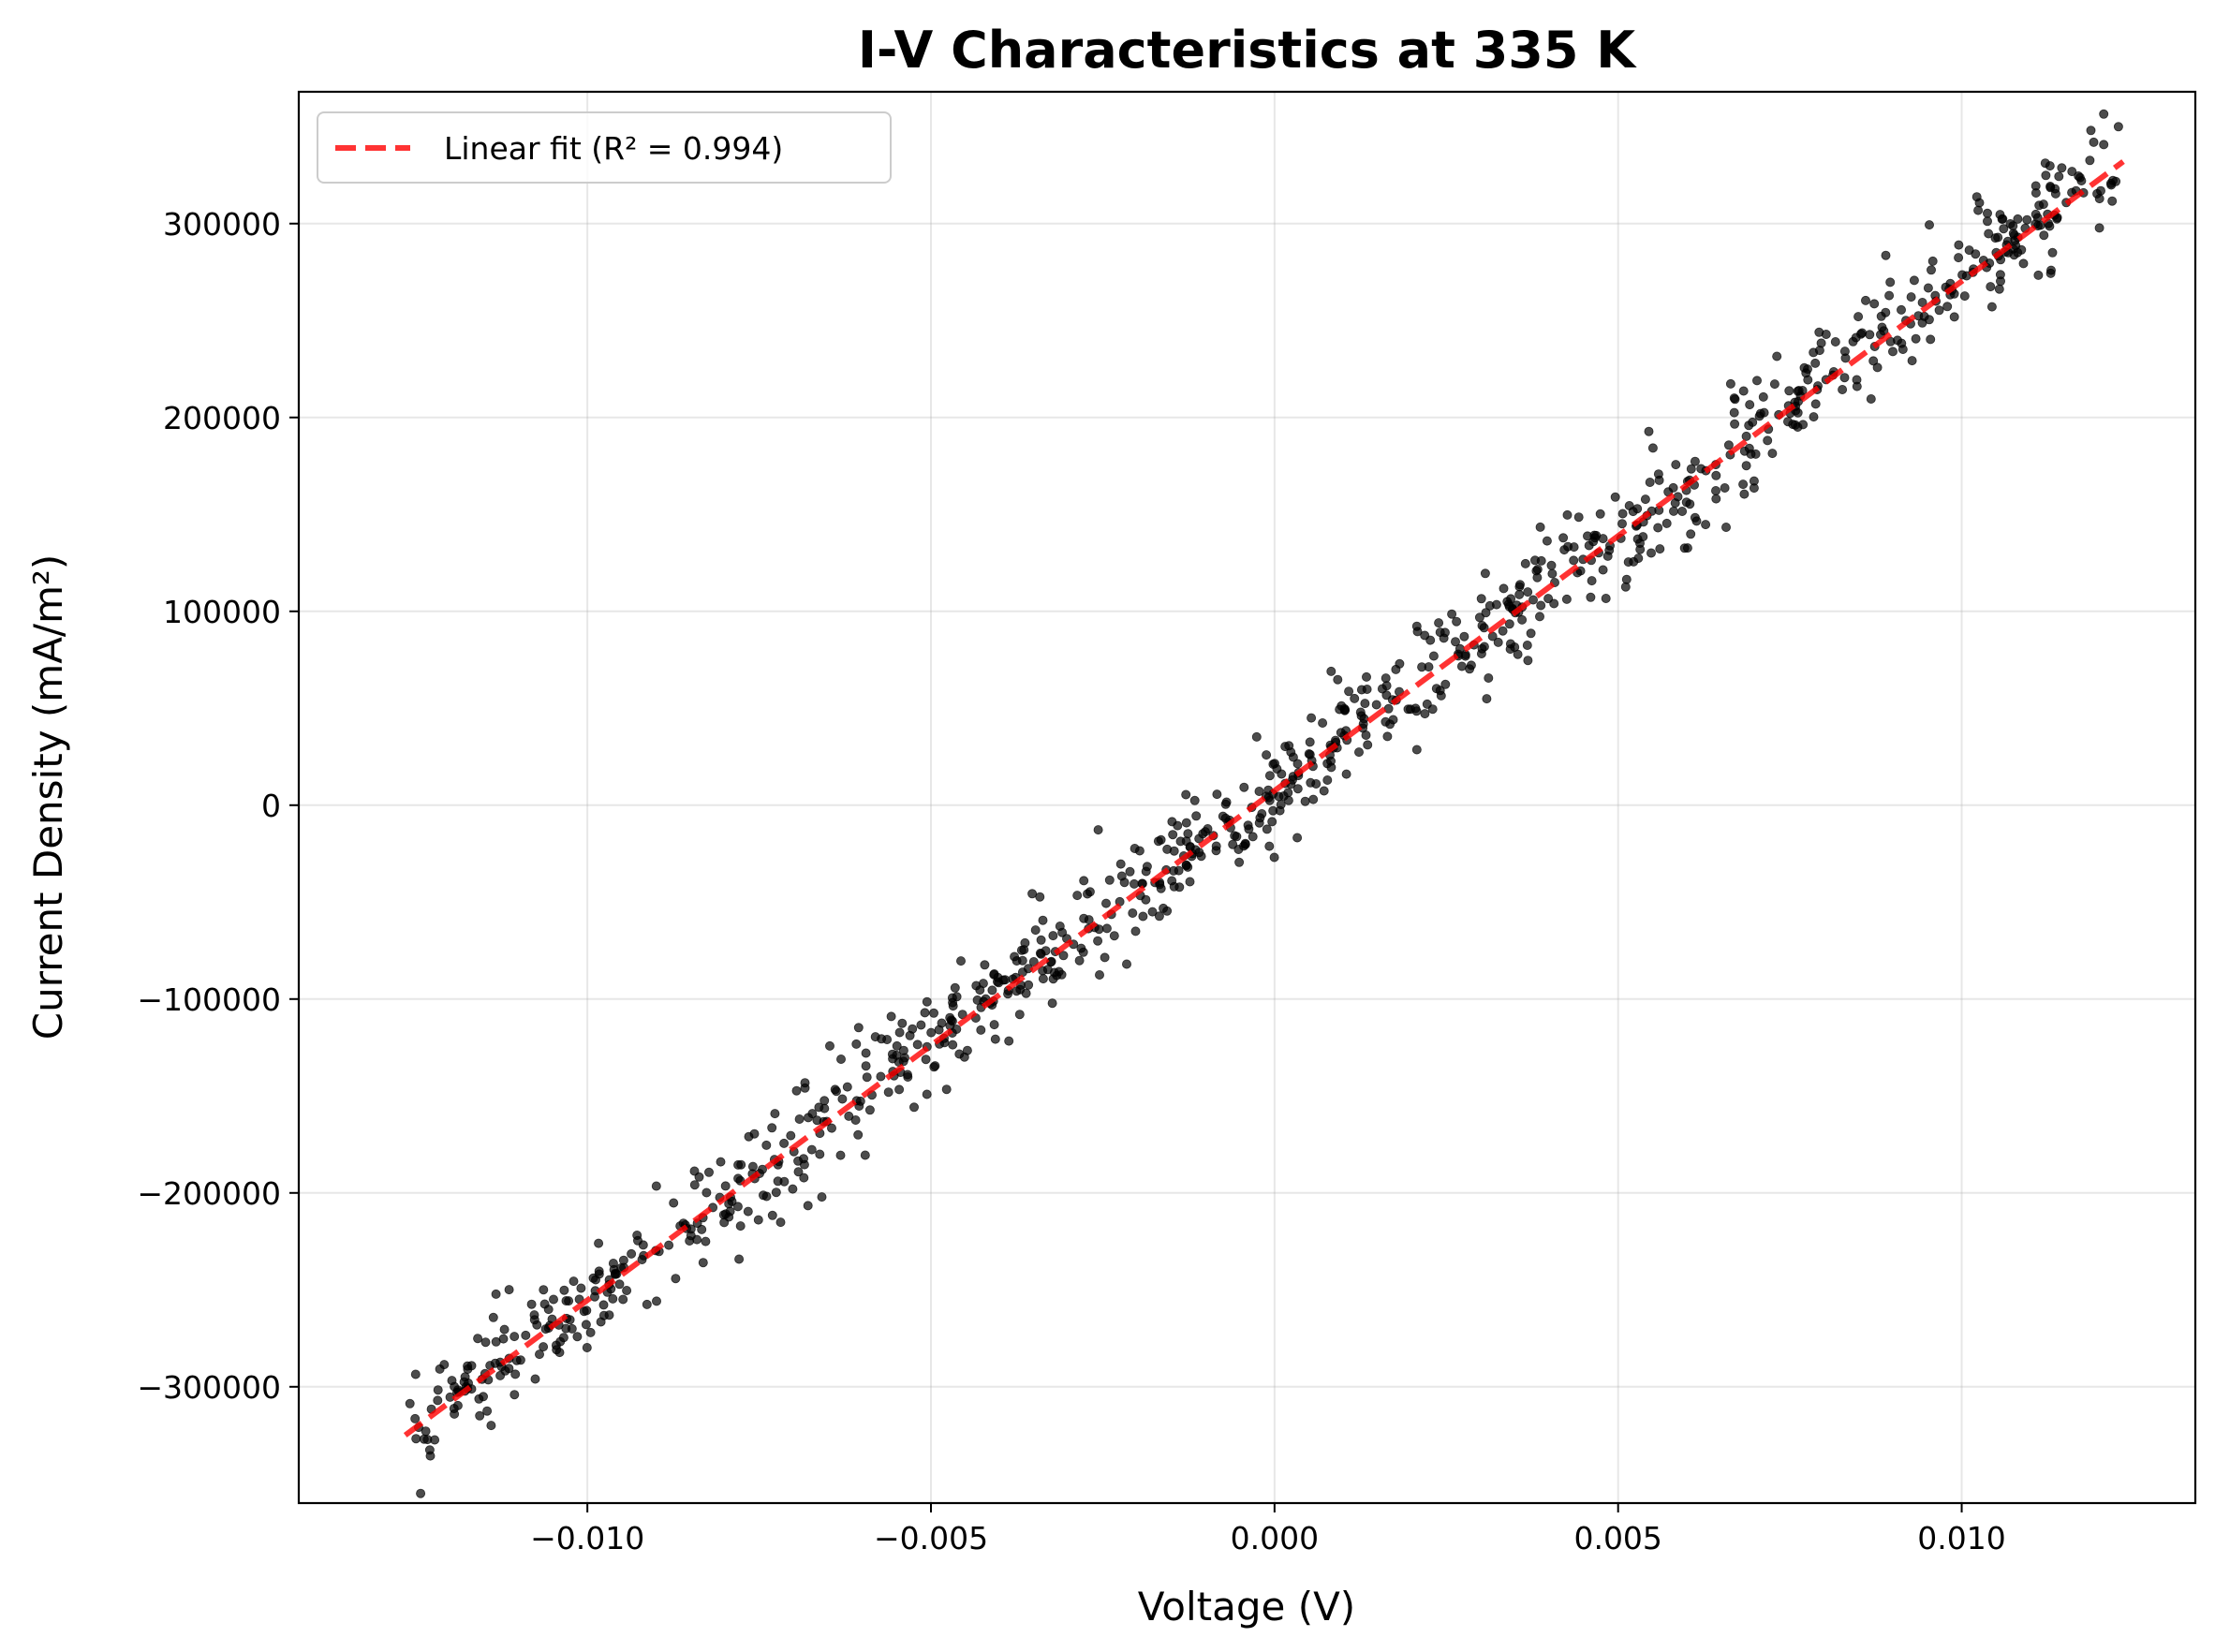 The width and height of the screenshot is (2215, 1652). Describe the element at coordinates (1617, 1538) in the screenshot. I see `x-tick-label: 0.005` at that location.